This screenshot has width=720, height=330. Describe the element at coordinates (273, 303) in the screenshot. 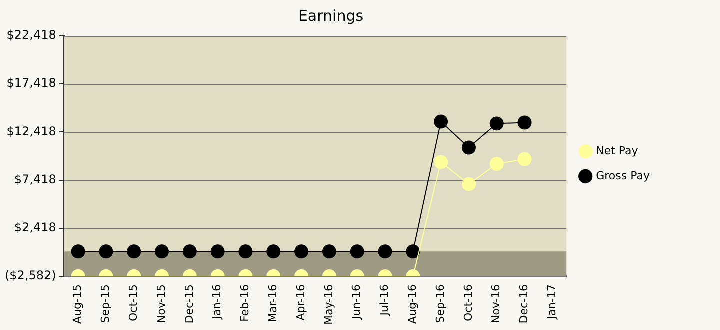

I see `x-tick-label: Mar-16` at that location.